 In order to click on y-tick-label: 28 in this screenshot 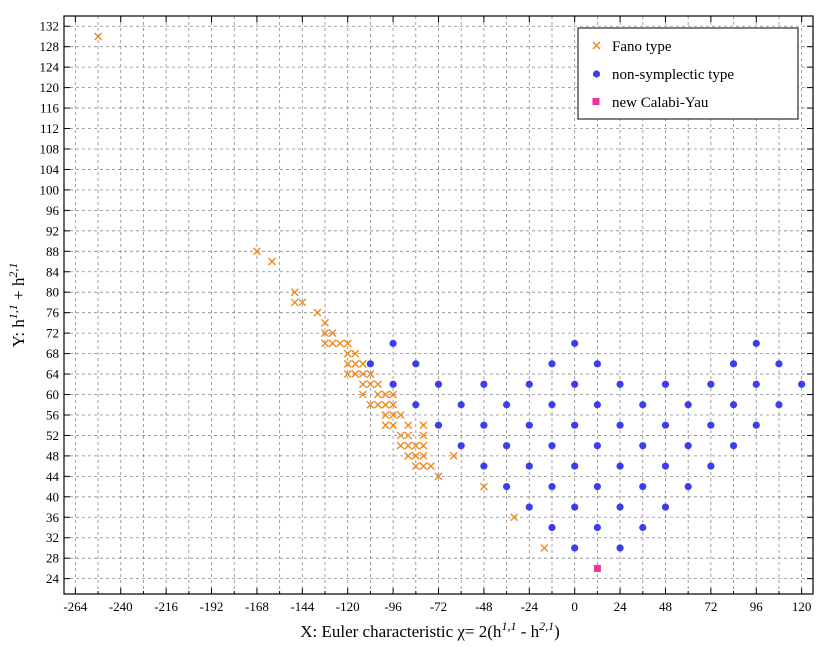, I will do `click(52, 558)`.